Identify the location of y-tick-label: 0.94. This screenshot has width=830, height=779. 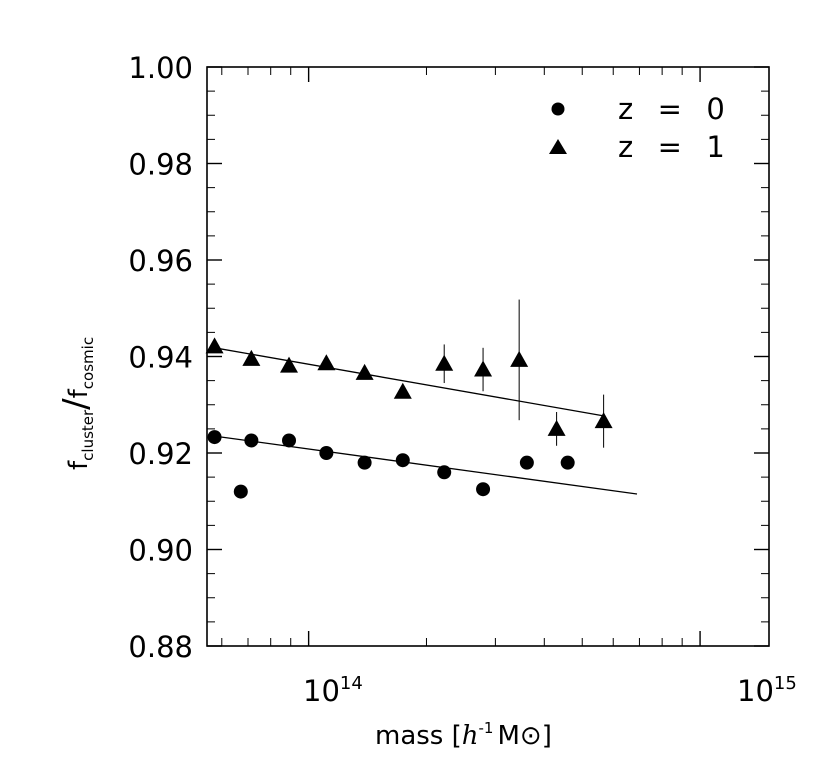
(160, 358).